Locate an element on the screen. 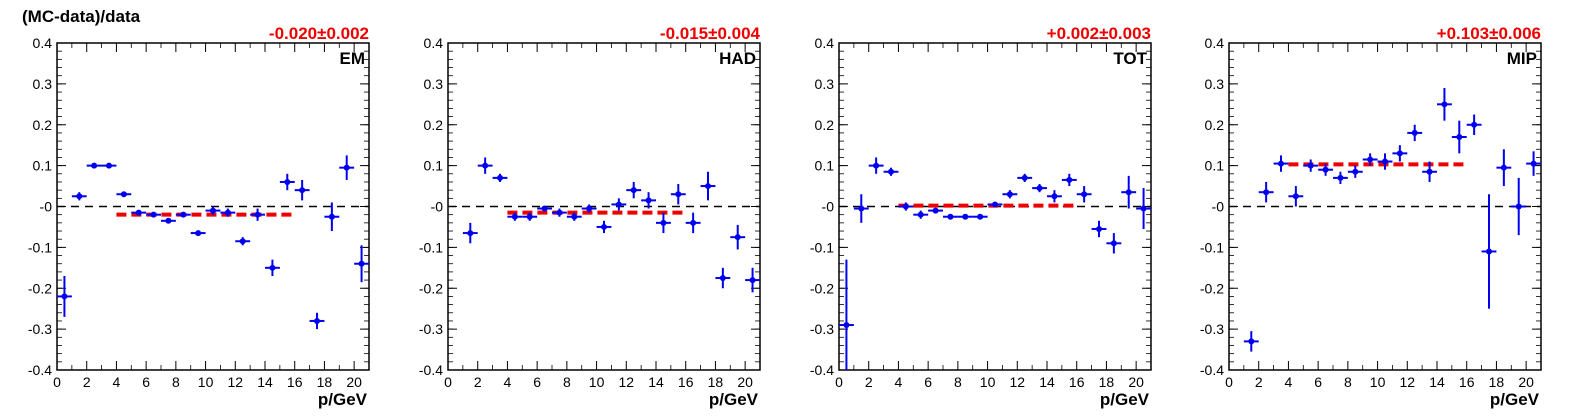  panel-label: TOT is located at coordinates (1130, 58).